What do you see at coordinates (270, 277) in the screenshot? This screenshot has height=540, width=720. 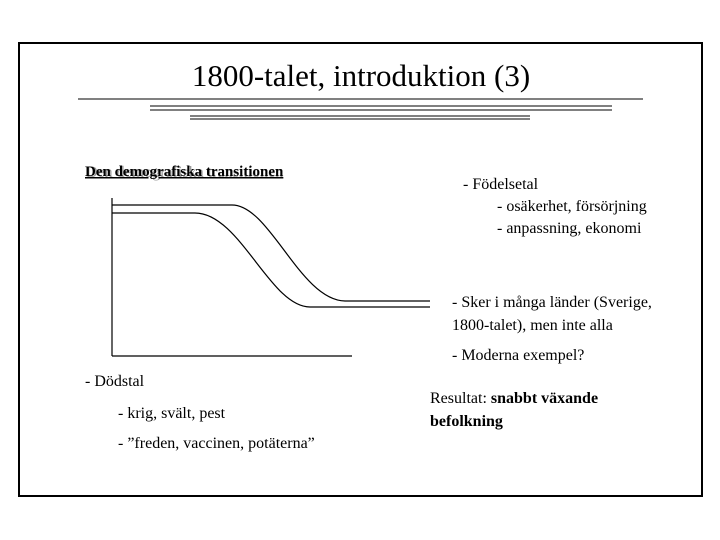 I see `transition-diagram` at bounding box center [270, 277].